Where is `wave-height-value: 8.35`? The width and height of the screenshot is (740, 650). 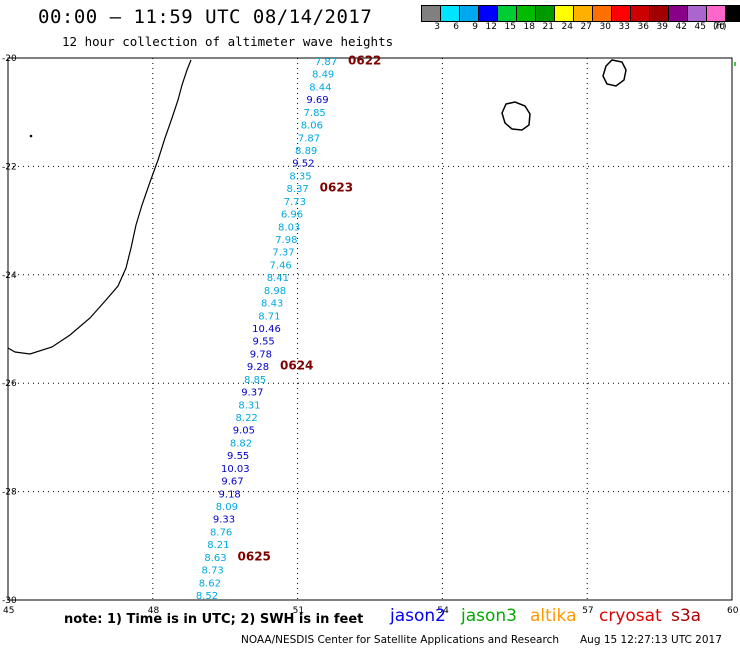 wave-height-value: 8.35 is located at coordinates (300, 176).